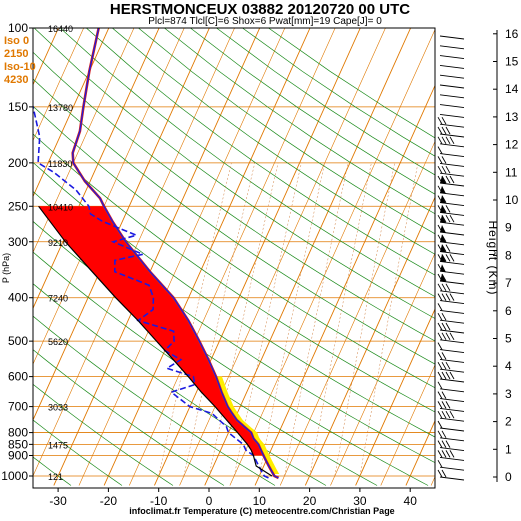 The image size is (521, 521). What do you see at coordinates (18, 107) in the screenshot?
I see `y-tick-label: 150` at bounding box center [18, 107].